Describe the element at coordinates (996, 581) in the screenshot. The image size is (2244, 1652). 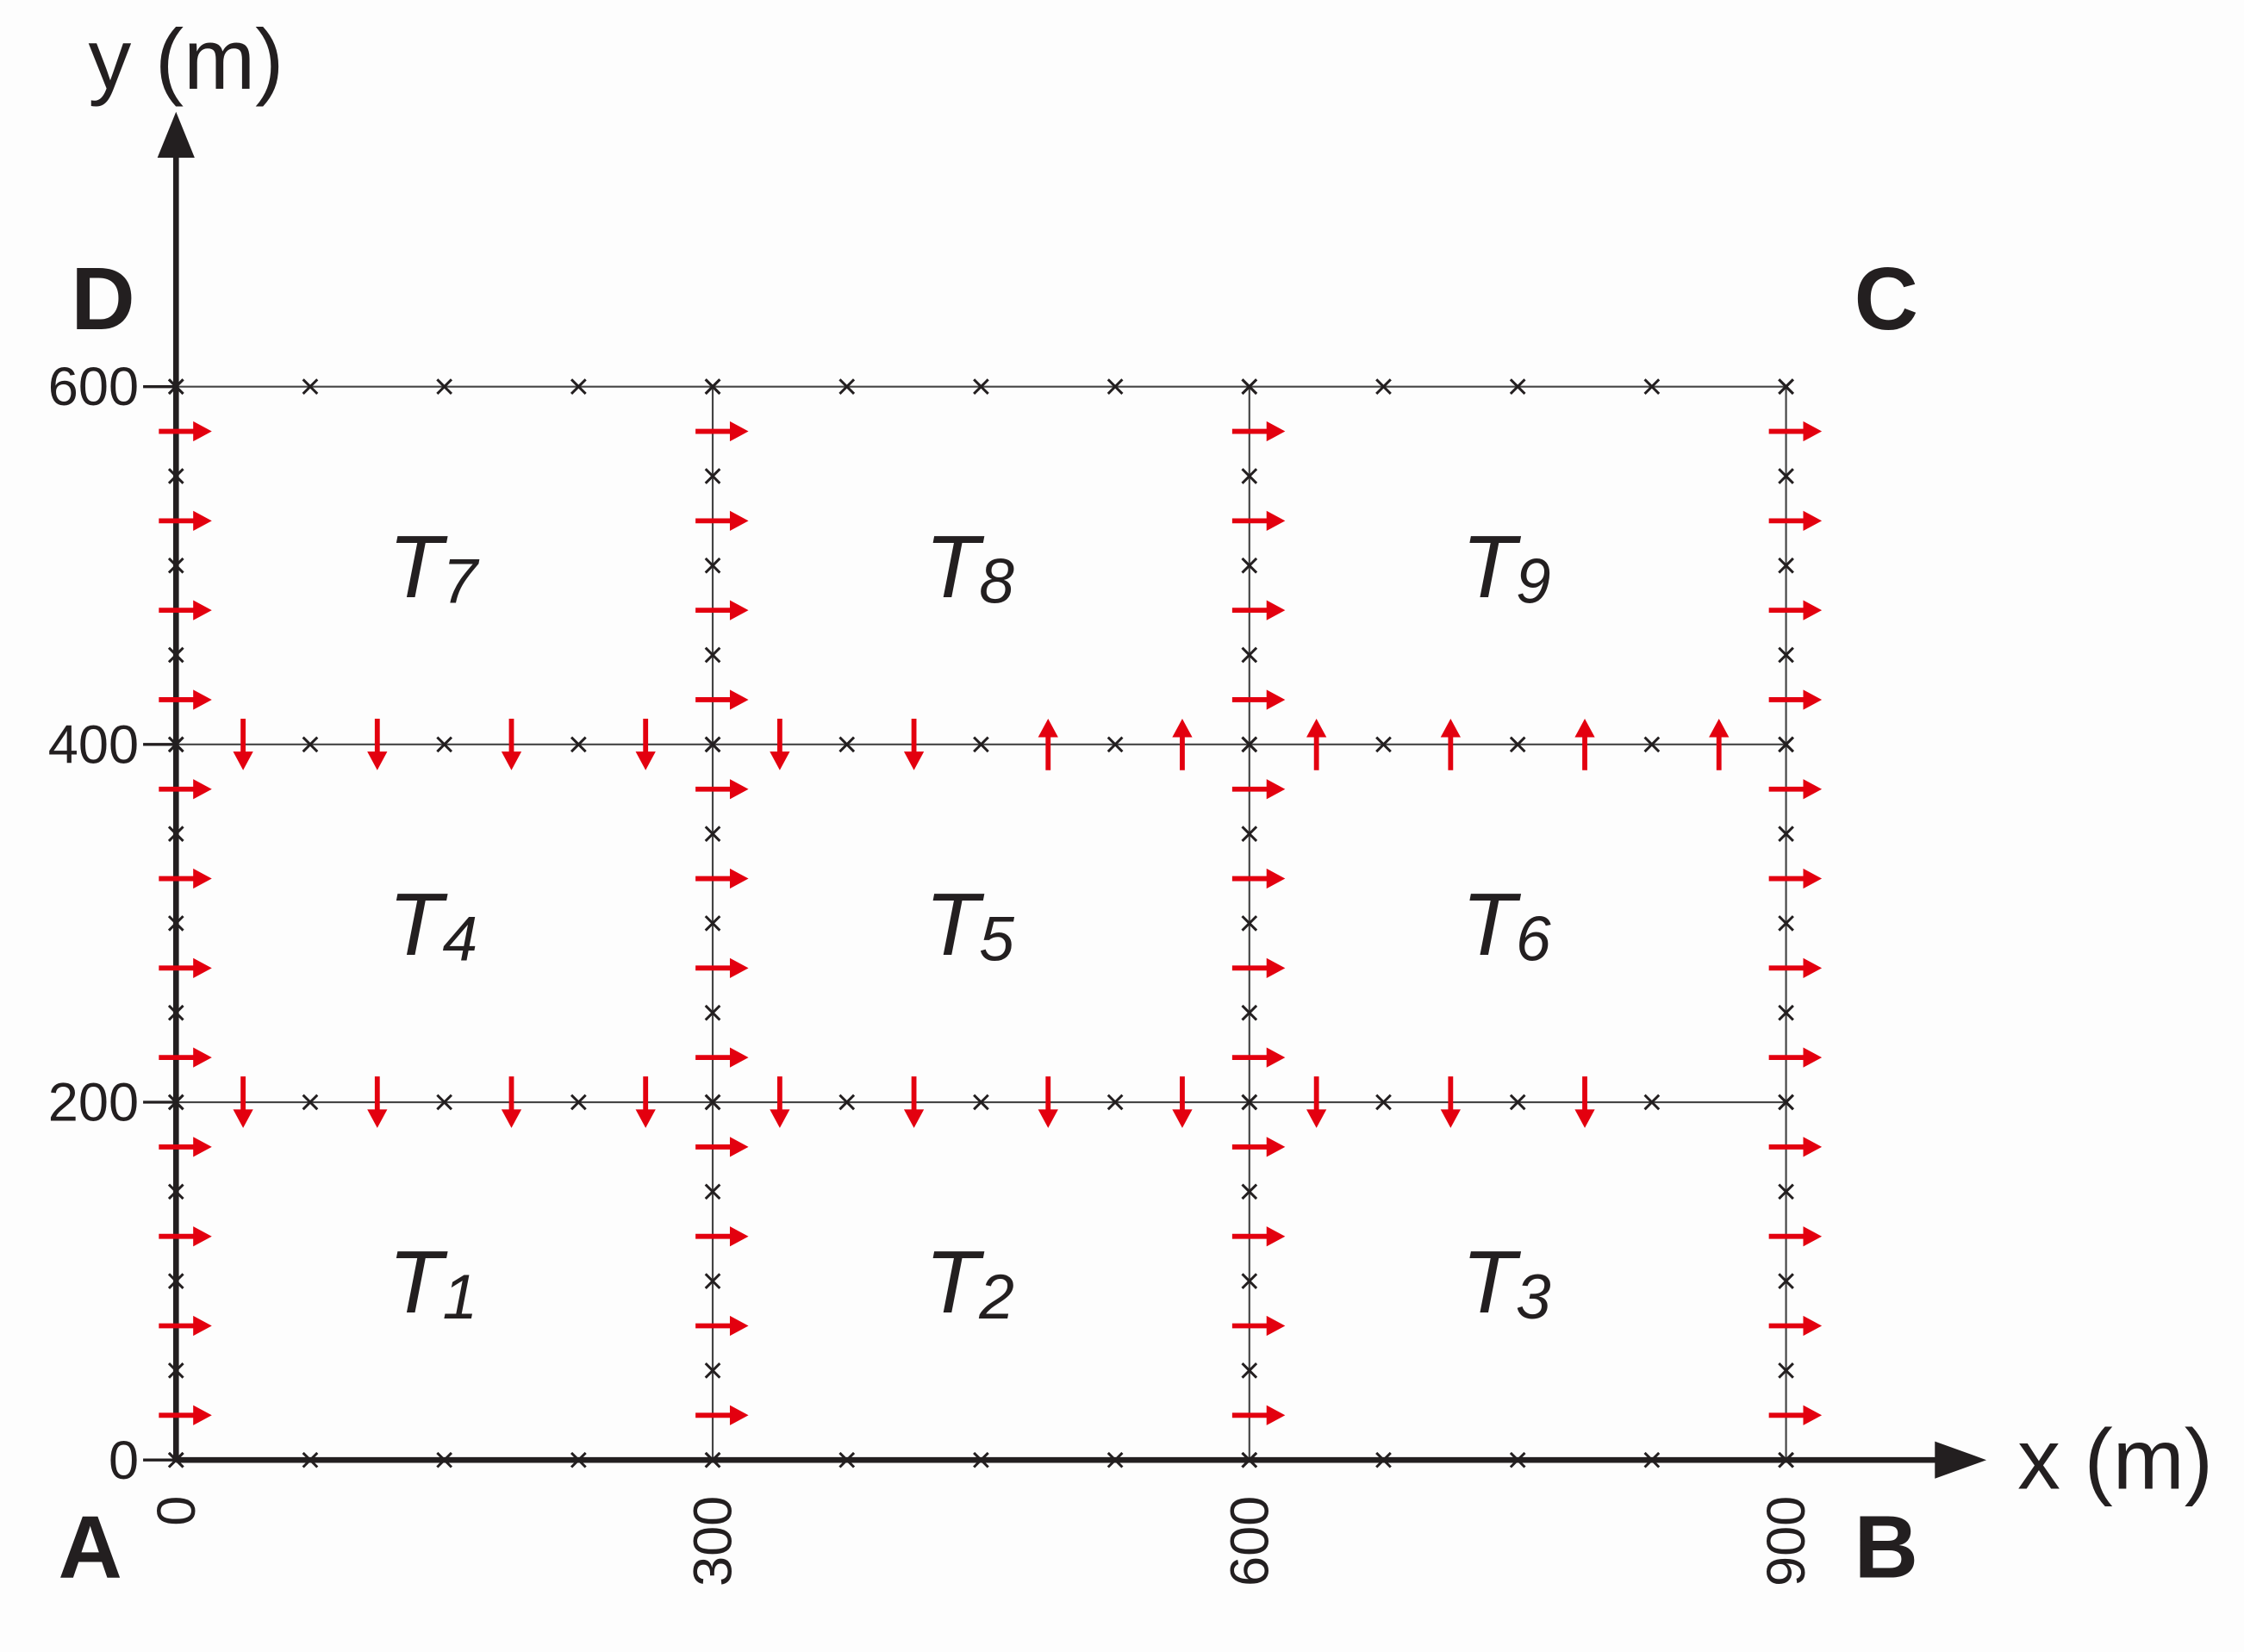
I see `tile-subscript: 8` at that location.